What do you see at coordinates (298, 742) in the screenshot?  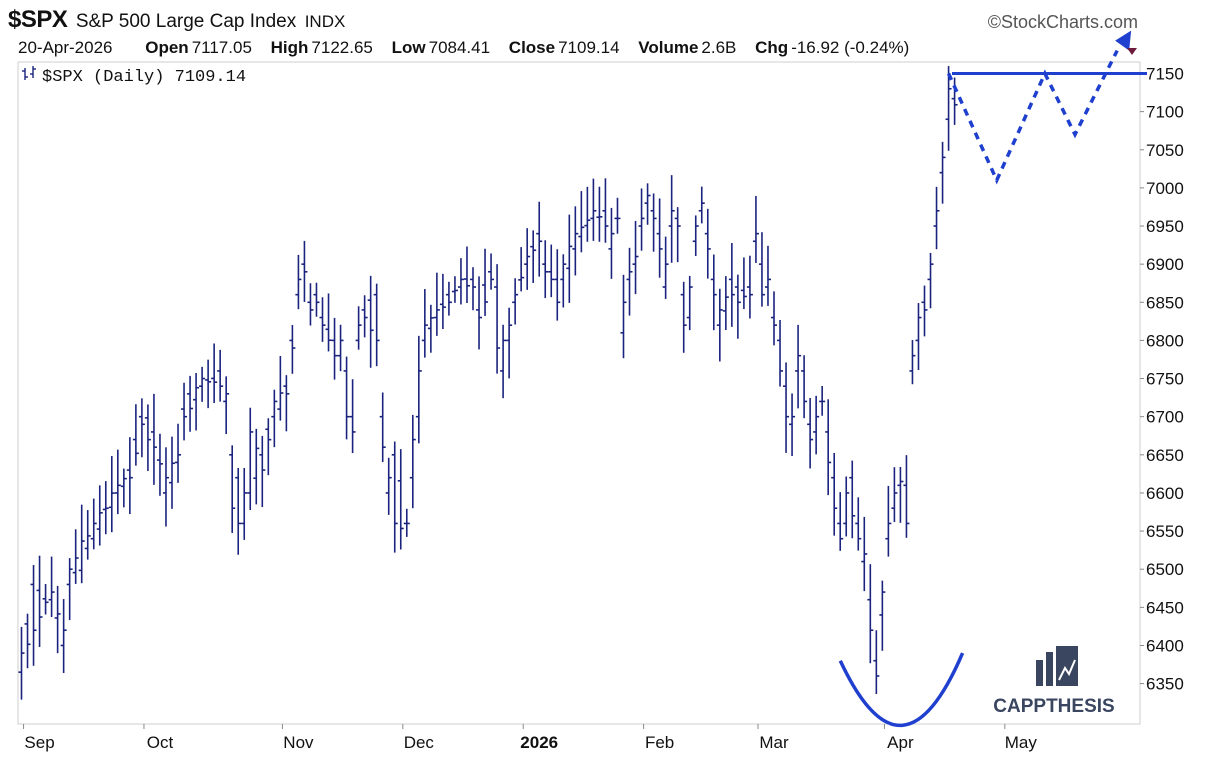 I see `x-tick-label: Nov` at bounding box center [298, 742].